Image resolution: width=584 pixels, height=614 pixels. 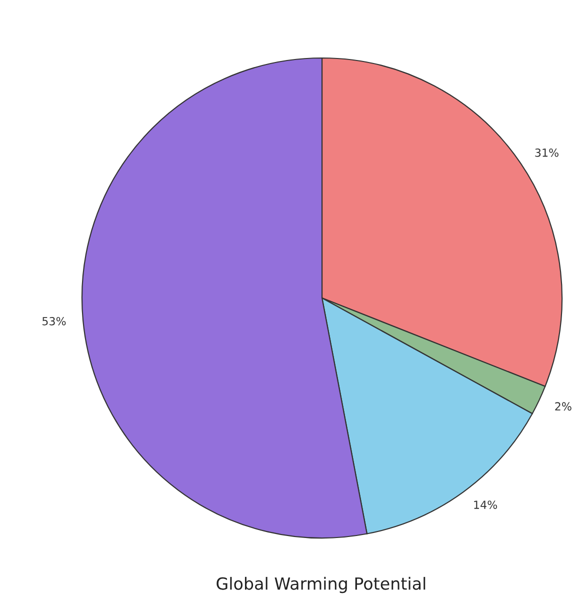 What do you see at coordinates (54, 321) in the screenshot?
I see `data-label: 53%` at bounding box center [54, 321].